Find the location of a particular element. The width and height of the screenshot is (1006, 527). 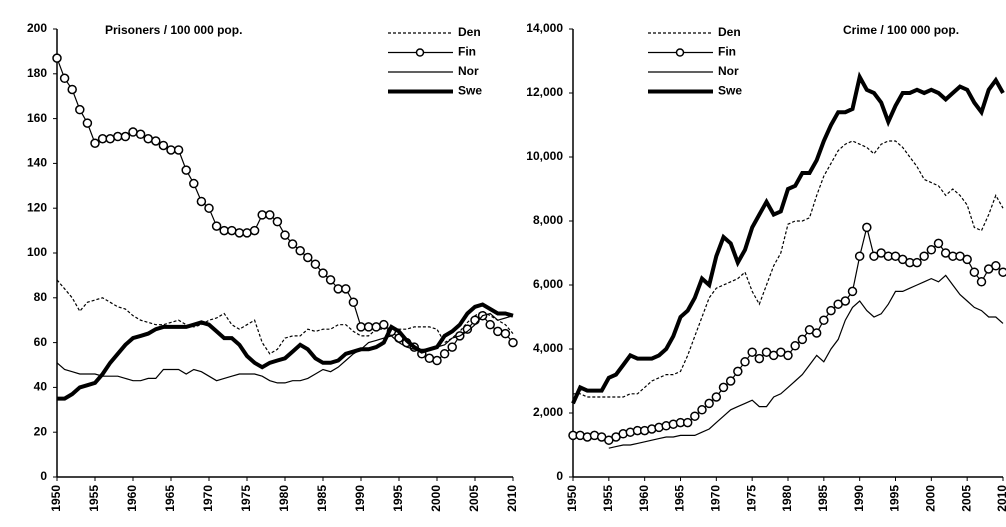

y-tick-label: 20 is located at coordinates (41, 431).